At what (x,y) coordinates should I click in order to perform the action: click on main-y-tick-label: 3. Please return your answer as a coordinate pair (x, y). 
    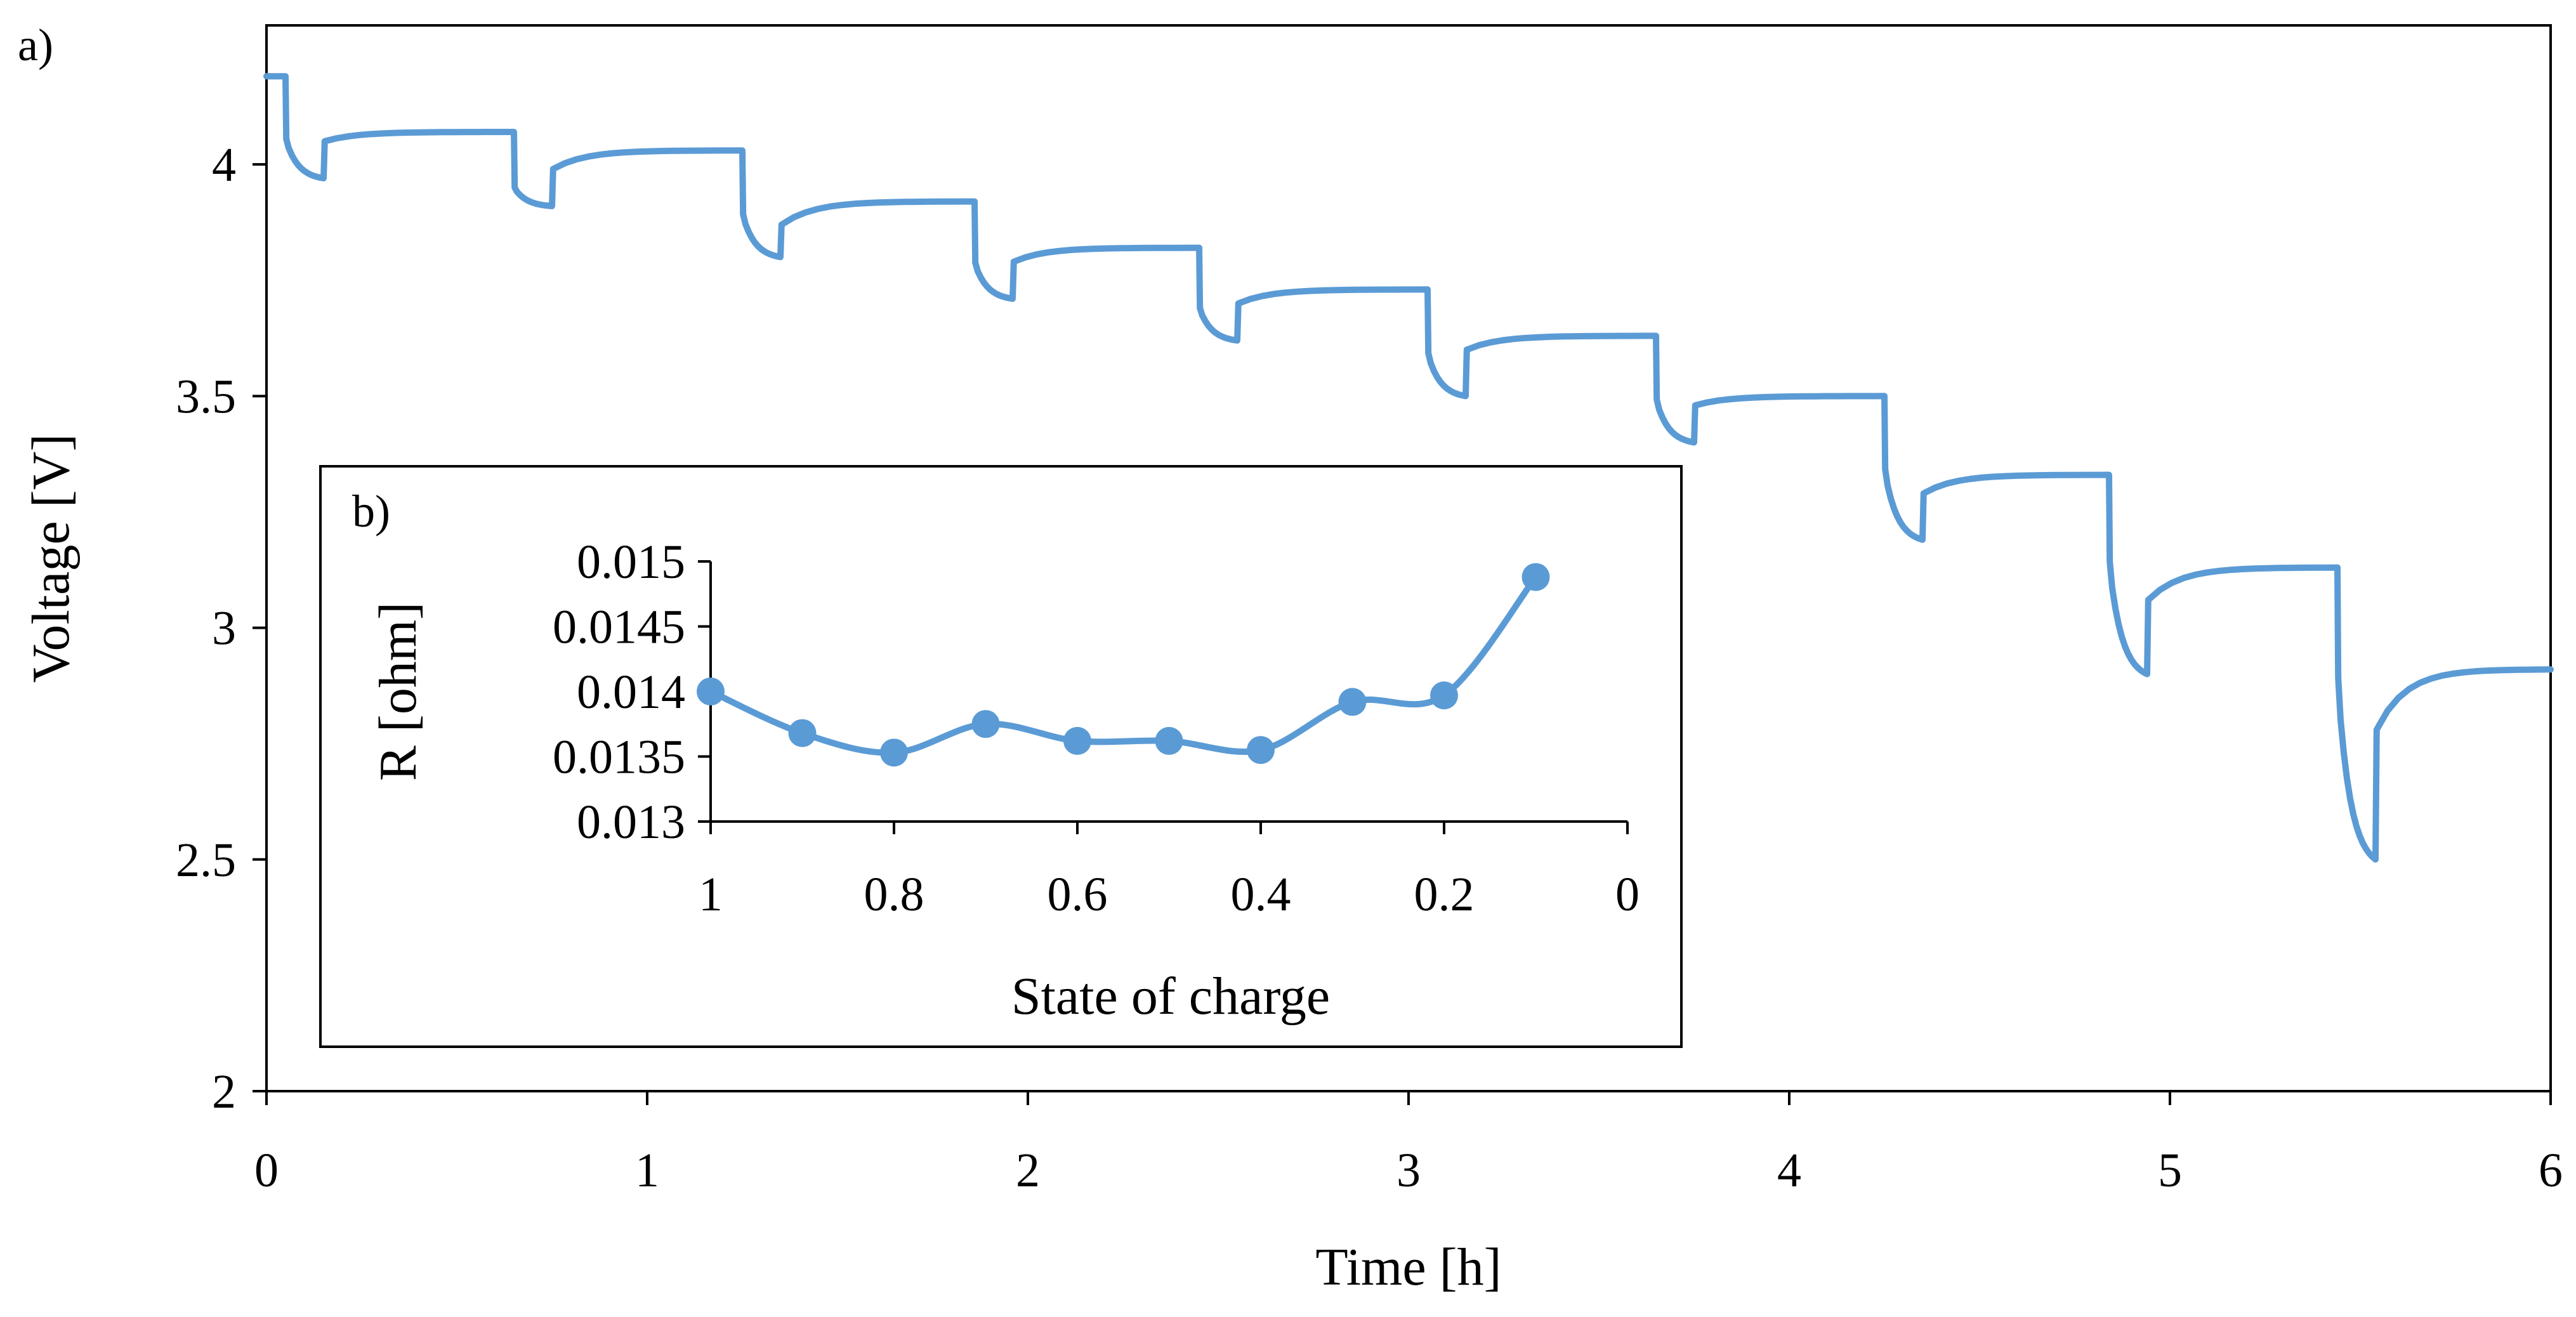
    Looking at the image, I should click on (224, 628).